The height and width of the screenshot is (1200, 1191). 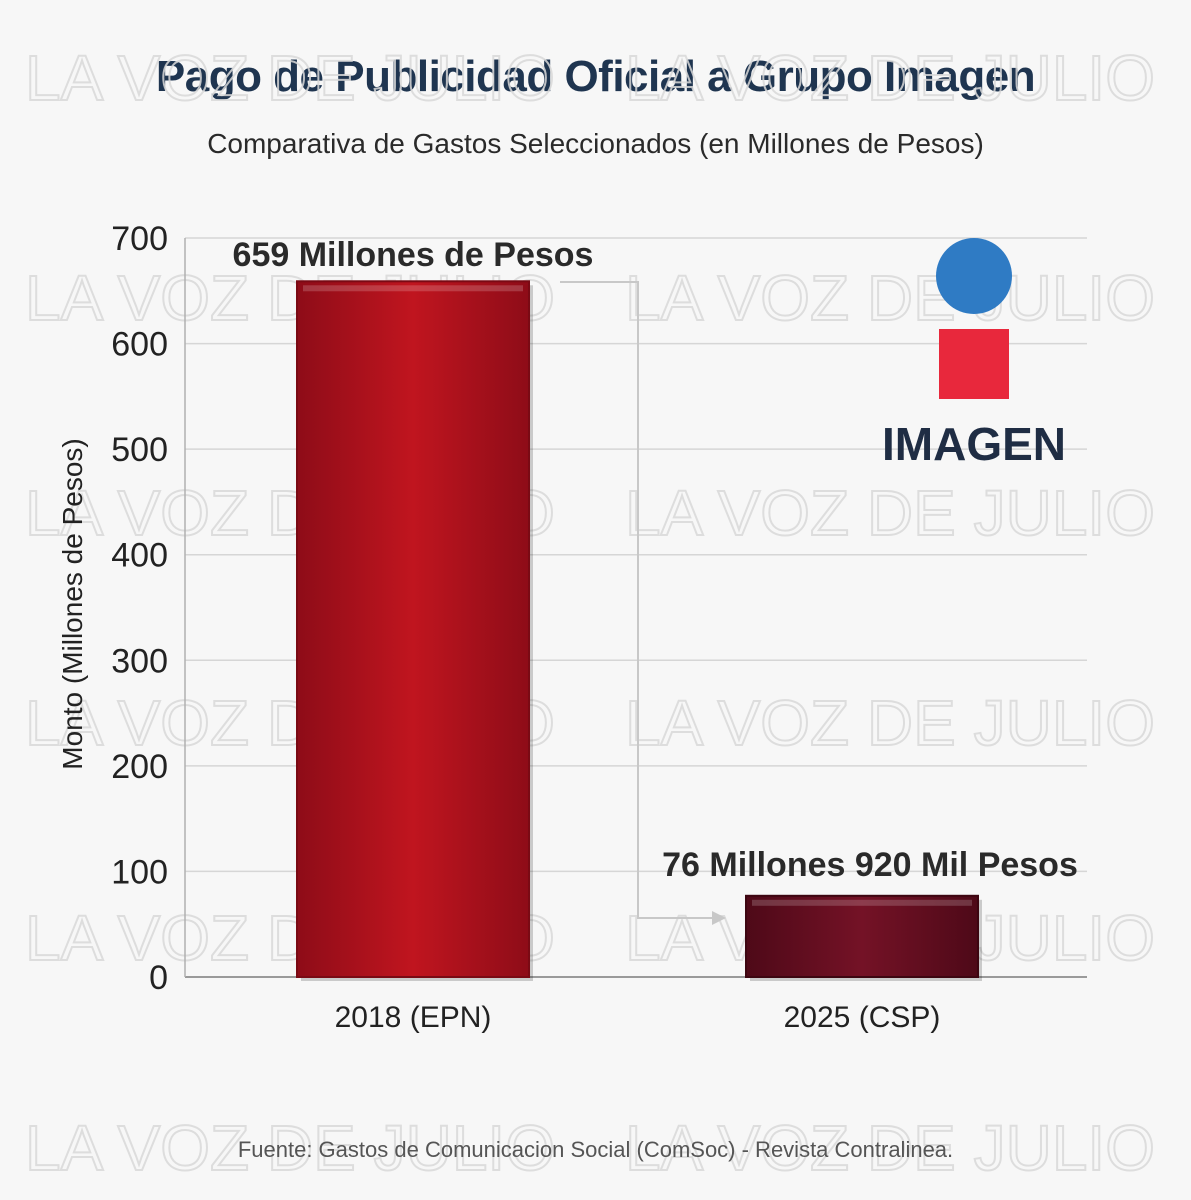 What do you see at coordinates (139, 556) in the screenshot?
I see `y-tick-label: 400` at bounding box center [139, 556].